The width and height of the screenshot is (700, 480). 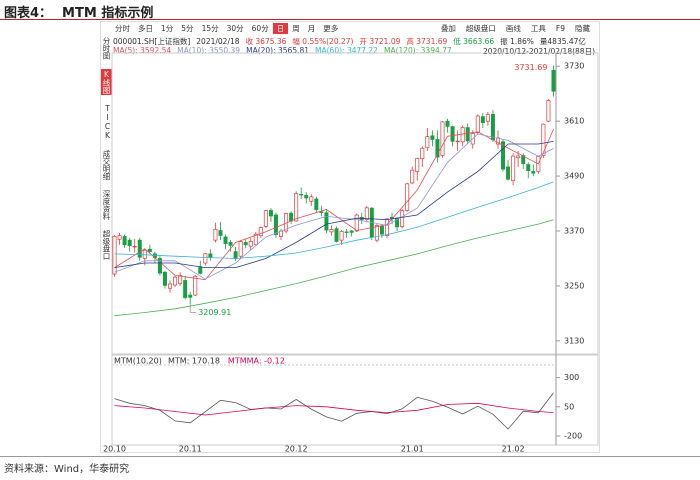 What do you see at coordinates (296, 28) in the screenshot?
I see `period-tab: 周` at bounding box center [296, 28].